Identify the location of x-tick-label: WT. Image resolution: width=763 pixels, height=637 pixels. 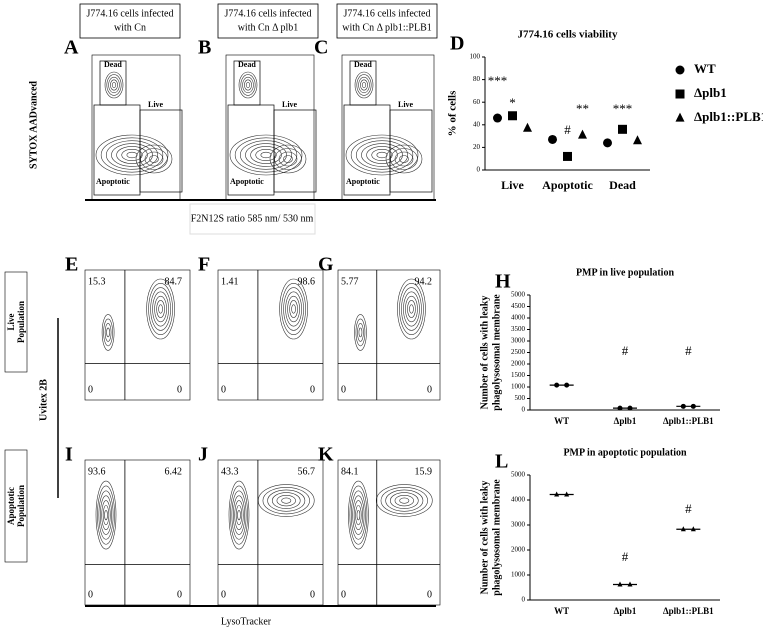
(561, 611).